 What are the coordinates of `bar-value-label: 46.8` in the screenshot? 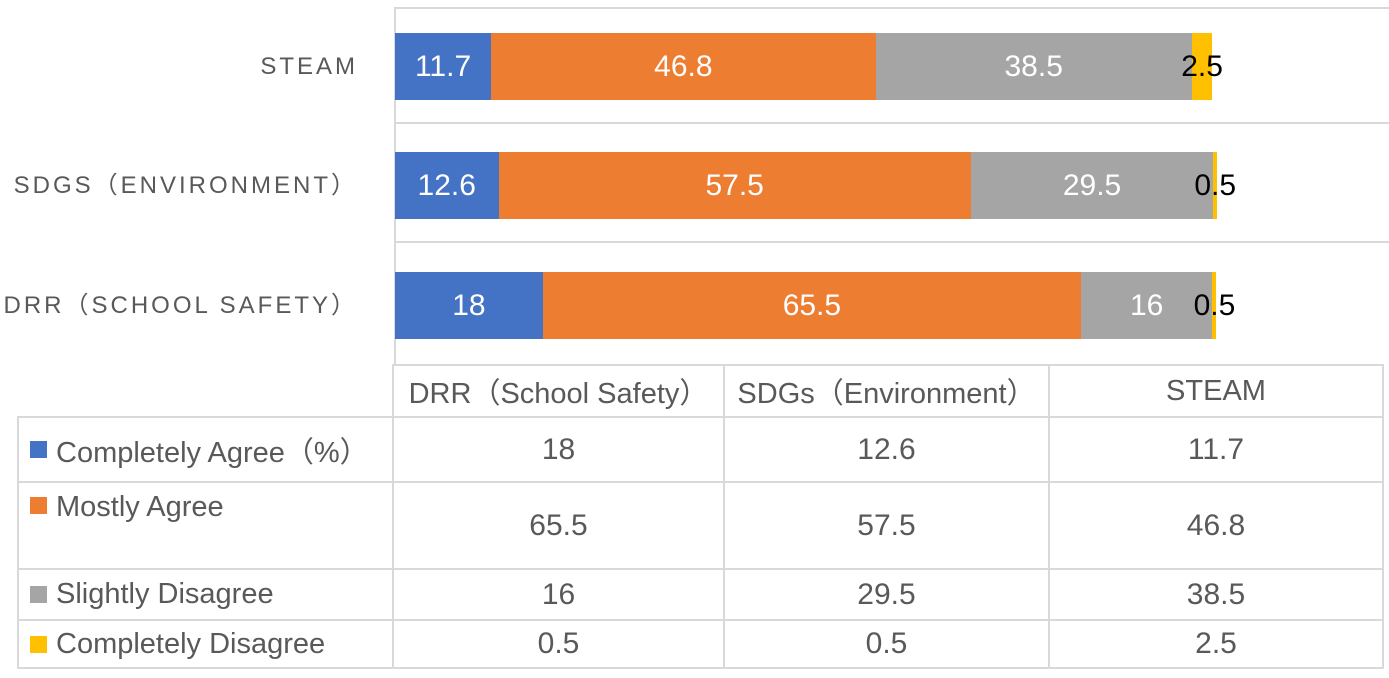 It's located at (683, 66).